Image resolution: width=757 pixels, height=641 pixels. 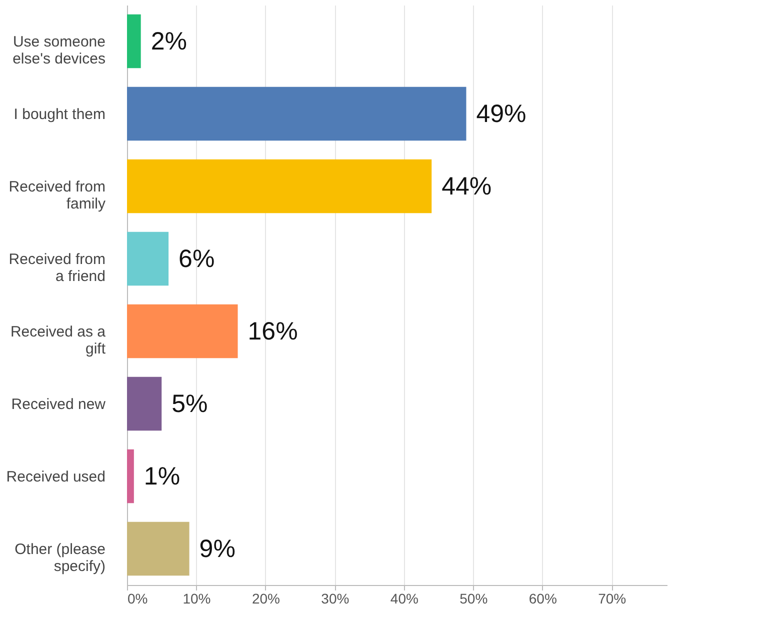 What do you see at coordinates (467, 186) in the screenshot?
I see `data-label: 44%` at bounding box center [467, 186].